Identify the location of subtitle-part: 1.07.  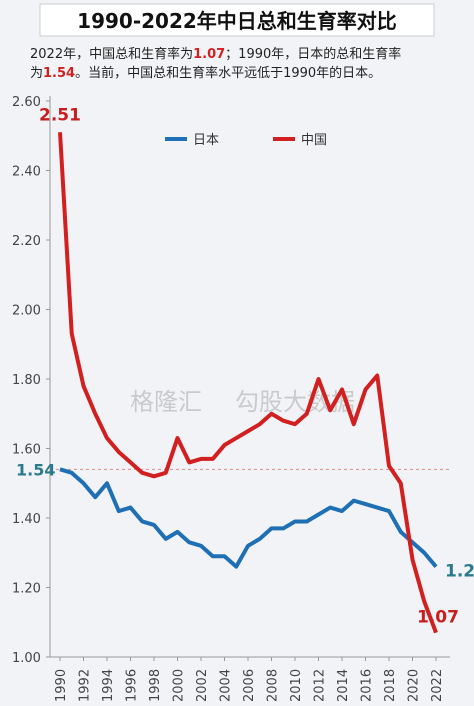
(209, 54).